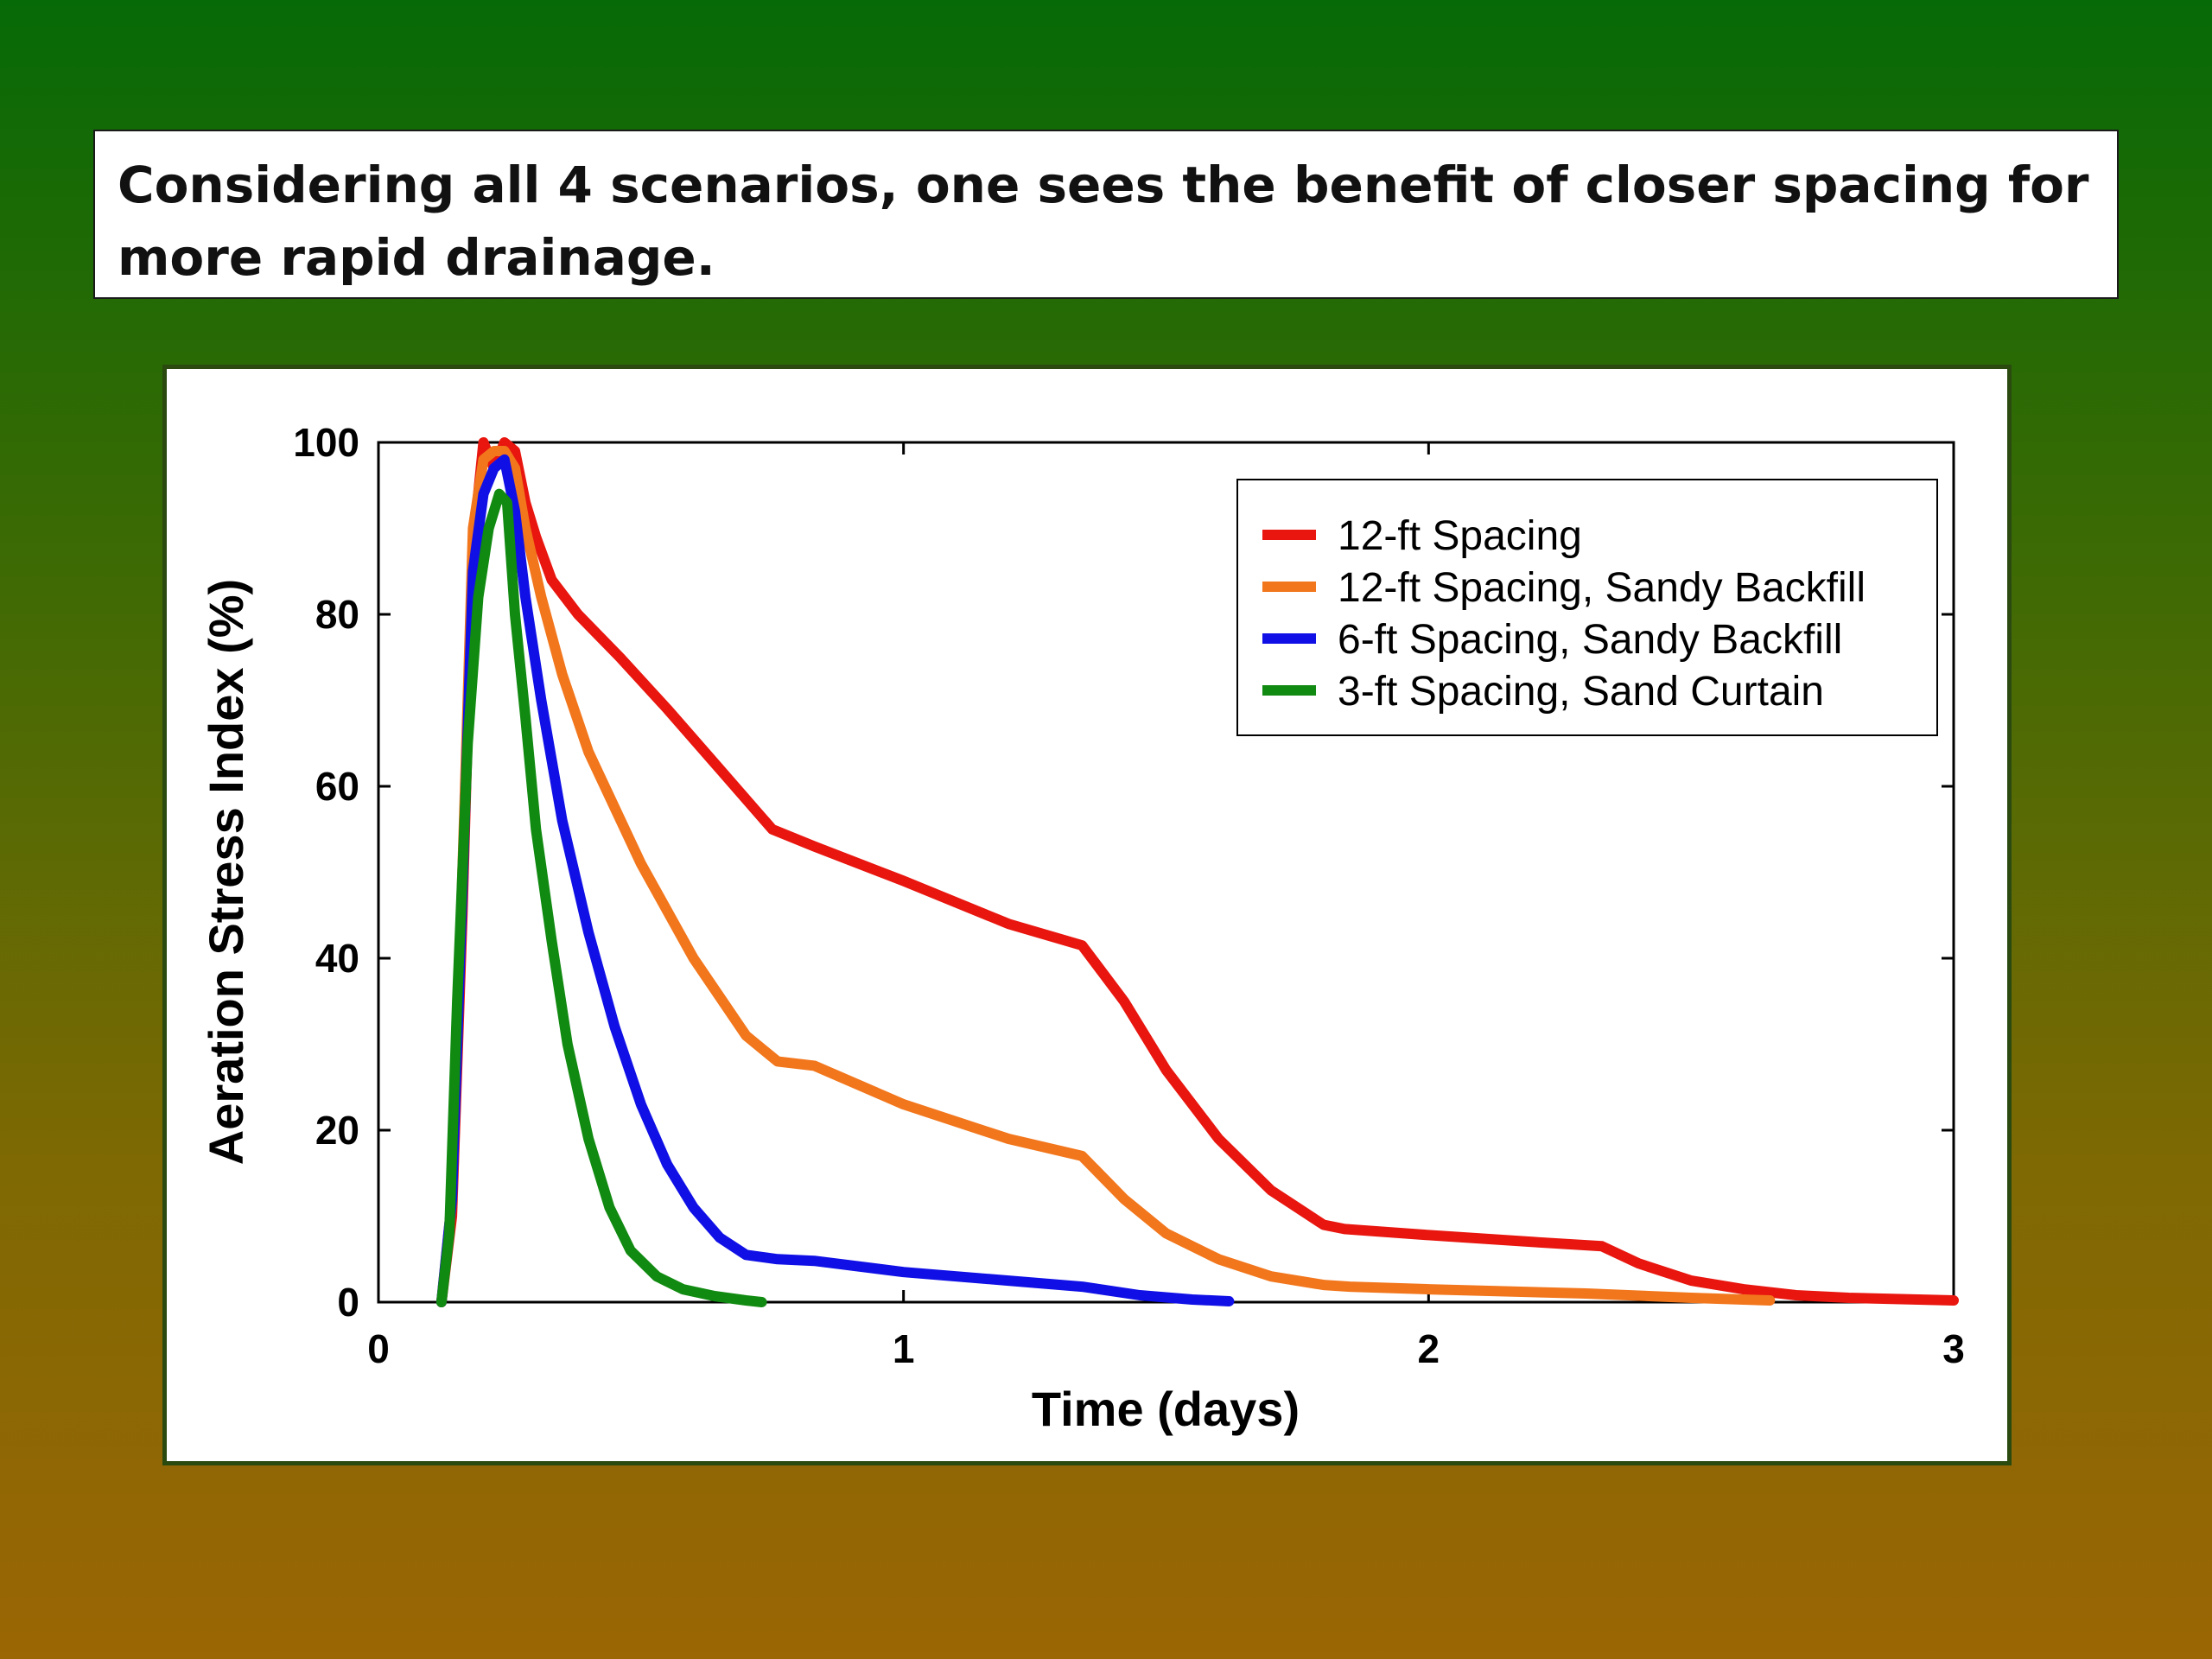 Image resolution: width=2212 pixels, height=1659 pixels. What do you see at coordinates (1429, 1348) in the screenshot?
I see `x-tick-label: 2` at bounding box center [1429, 1348].